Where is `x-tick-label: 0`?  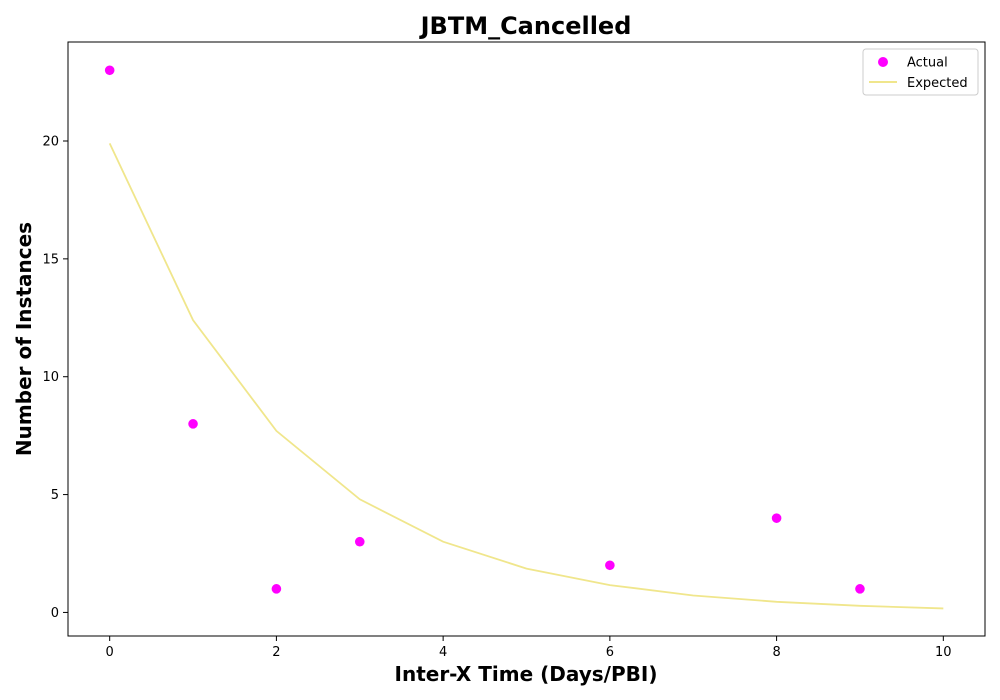 x-tick-label: 0 is located at coordinates (110, 652).